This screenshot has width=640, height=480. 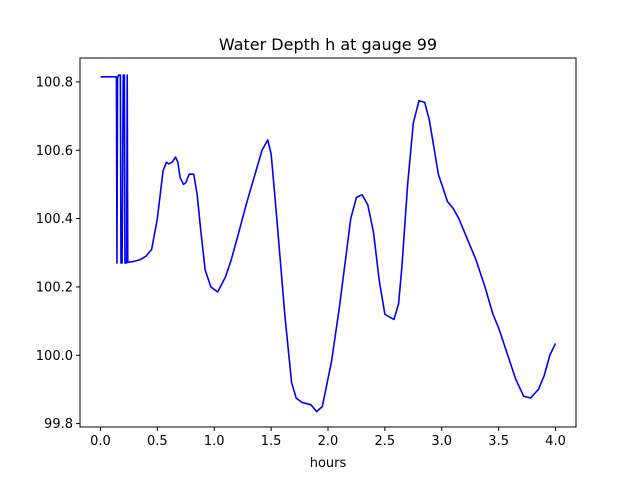 I want to click on y-axis: 99.8 100.0 100.2 100.4 100.6 100.8, so click(x=58, y=253).